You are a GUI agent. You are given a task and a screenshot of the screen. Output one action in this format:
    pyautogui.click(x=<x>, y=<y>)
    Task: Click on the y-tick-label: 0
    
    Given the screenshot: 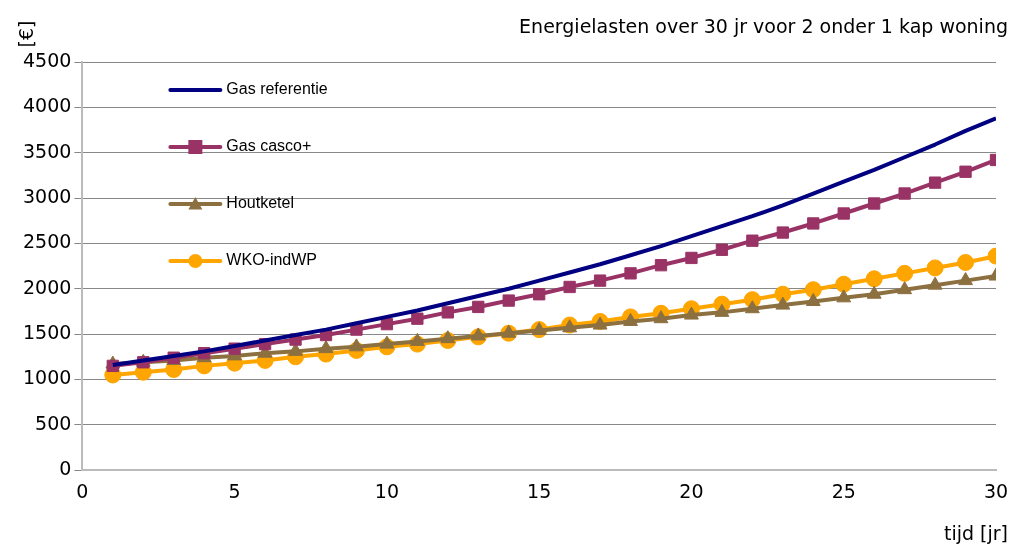 What is the action you would take?
    pyautogui.click(x=65, y=468)
    